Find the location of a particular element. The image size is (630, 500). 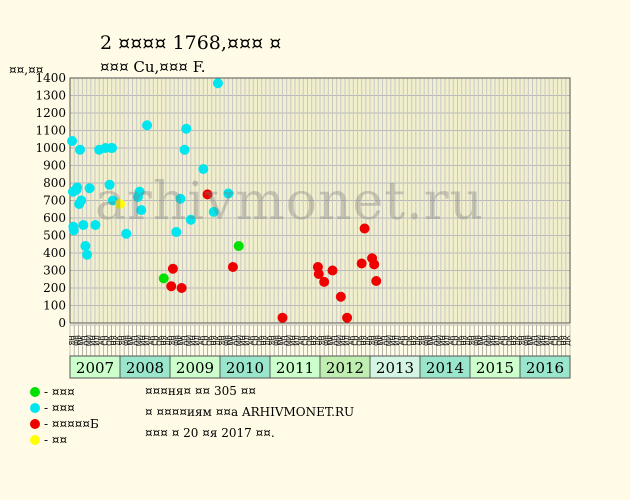

y-tick-label: 900 is located at coordinates (54, 166).